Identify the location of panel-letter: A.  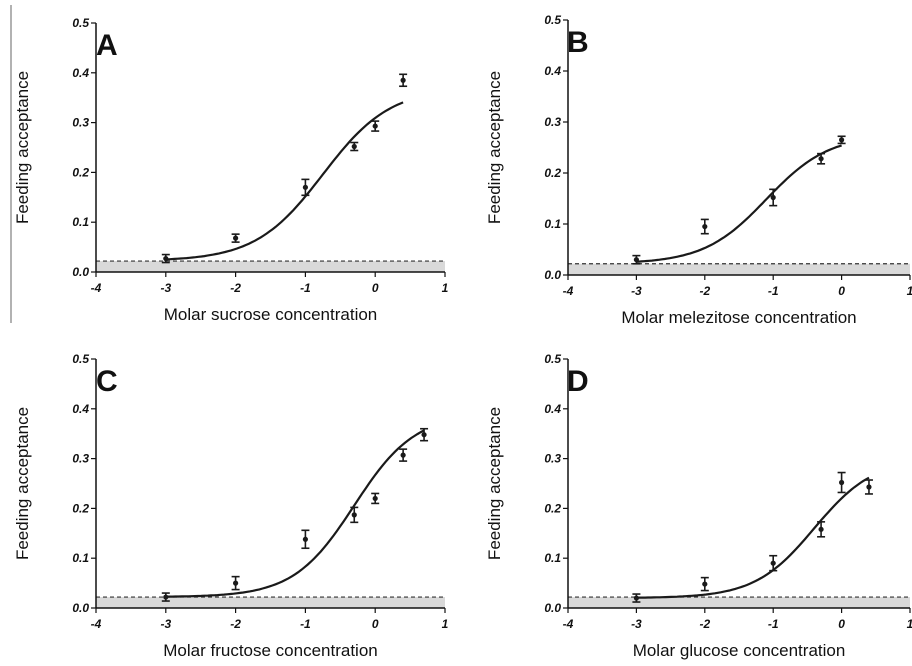
(107, 45).